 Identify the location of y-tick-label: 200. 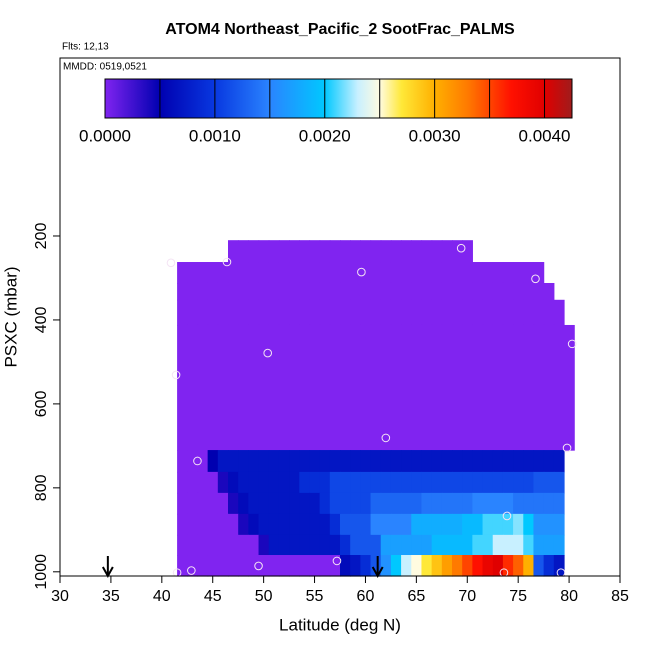
(41, 236).